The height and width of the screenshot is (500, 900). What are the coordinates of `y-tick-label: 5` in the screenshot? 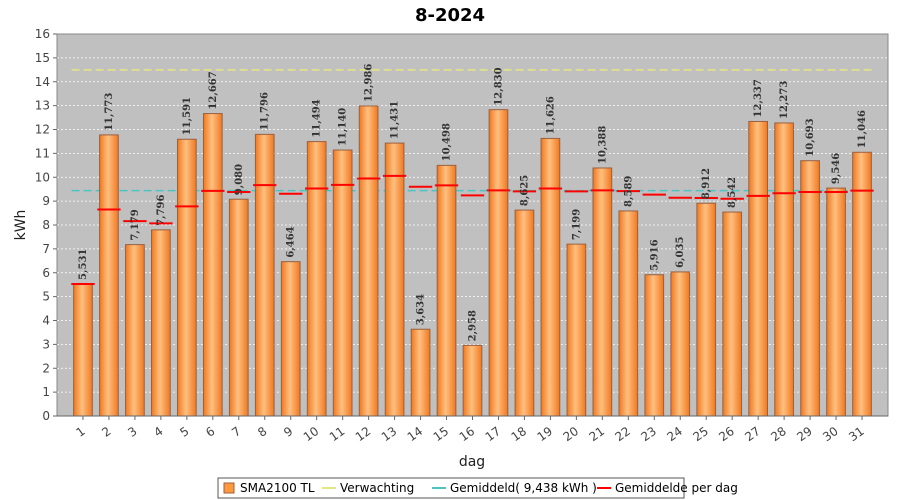 It's located at (46, 297).